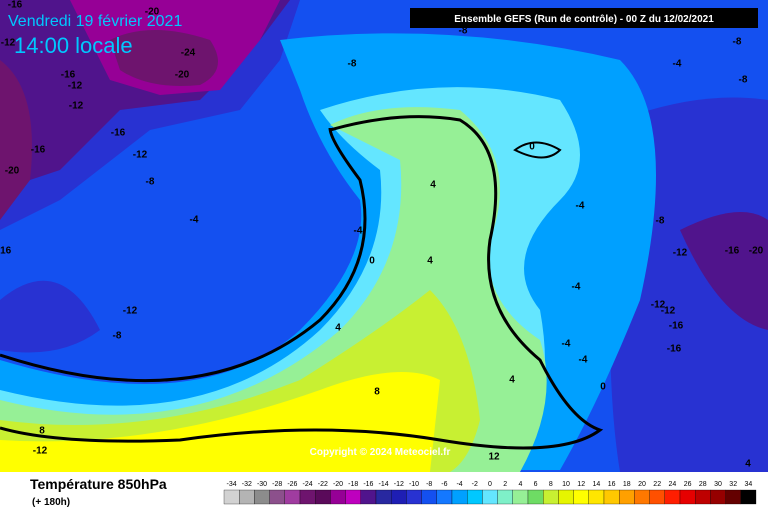  What do you see at coordinates (308, 484) in the screenshot?
I see `scale-label: -24` at bounding box center [308, 484].